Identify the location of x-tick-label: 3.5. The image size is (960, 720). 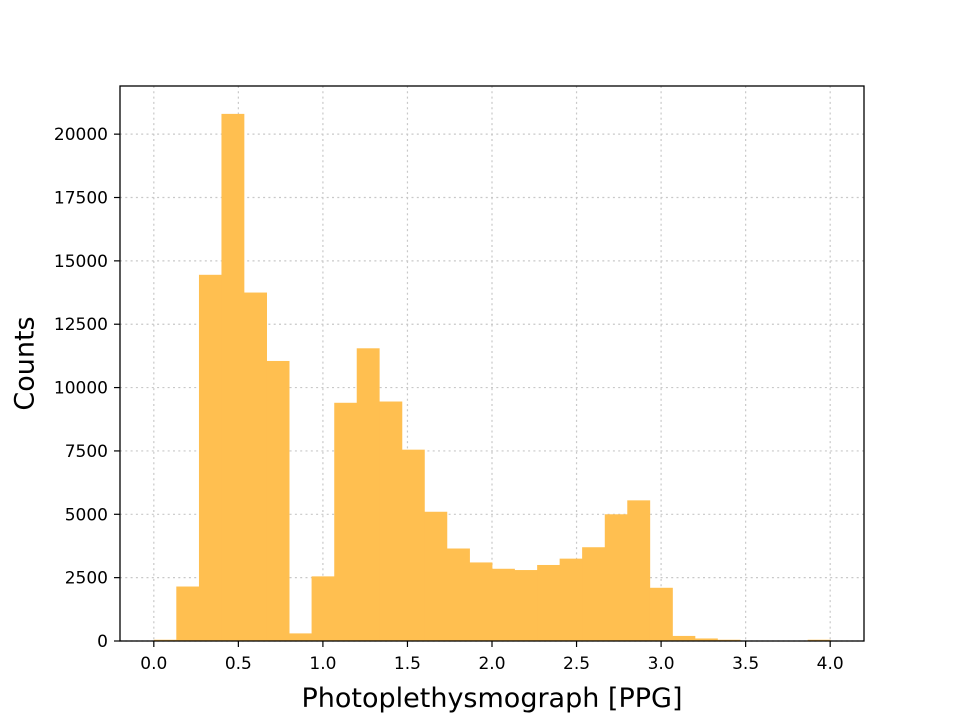
(745, 664).